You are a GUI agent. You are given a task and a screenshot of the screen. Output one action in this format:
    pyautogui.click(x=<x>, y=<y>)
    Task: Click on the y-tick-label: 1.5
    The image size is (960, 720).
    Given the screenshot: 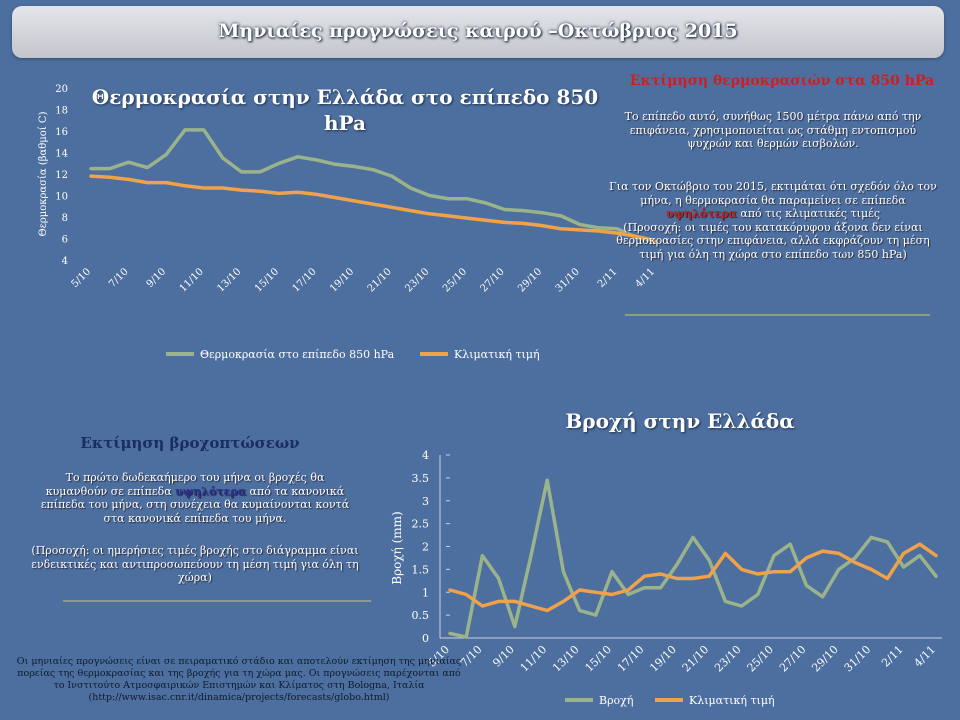 What is the action you would take?
    pyautogui.click(x=421, y=569)
    